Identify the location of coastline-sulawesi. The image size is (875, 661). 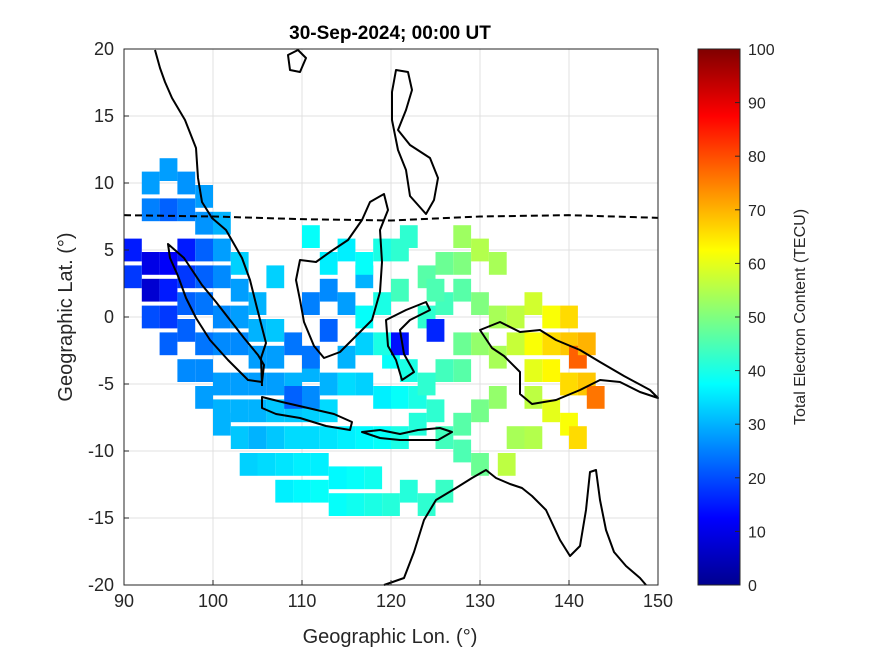
(408, 341).